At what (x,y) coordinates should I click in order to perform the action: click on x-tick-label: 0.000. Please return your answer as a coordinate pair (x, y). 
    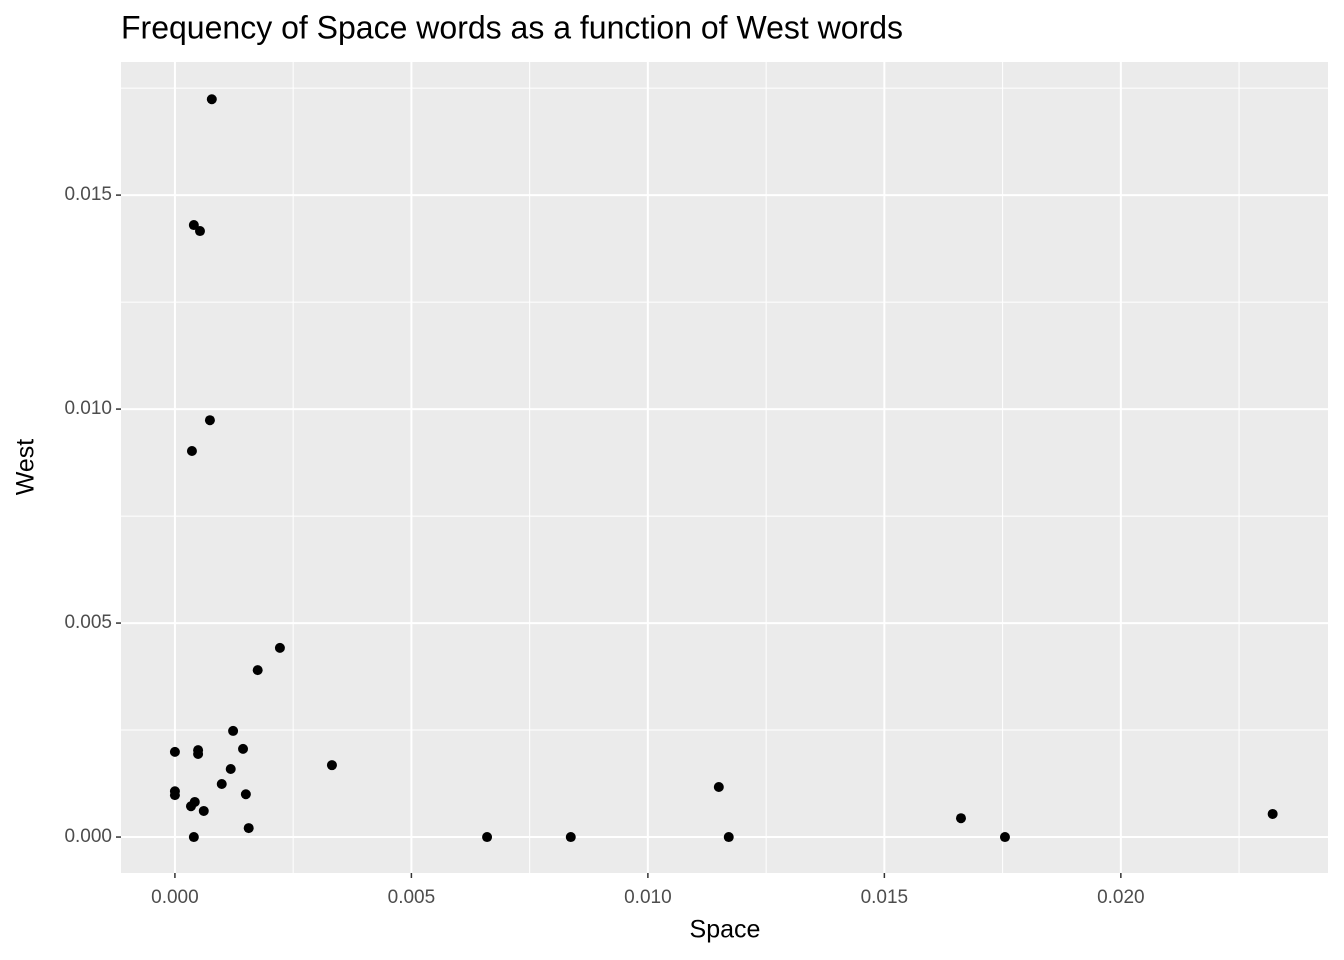
    Looking at the image, I should click on (175, 897).